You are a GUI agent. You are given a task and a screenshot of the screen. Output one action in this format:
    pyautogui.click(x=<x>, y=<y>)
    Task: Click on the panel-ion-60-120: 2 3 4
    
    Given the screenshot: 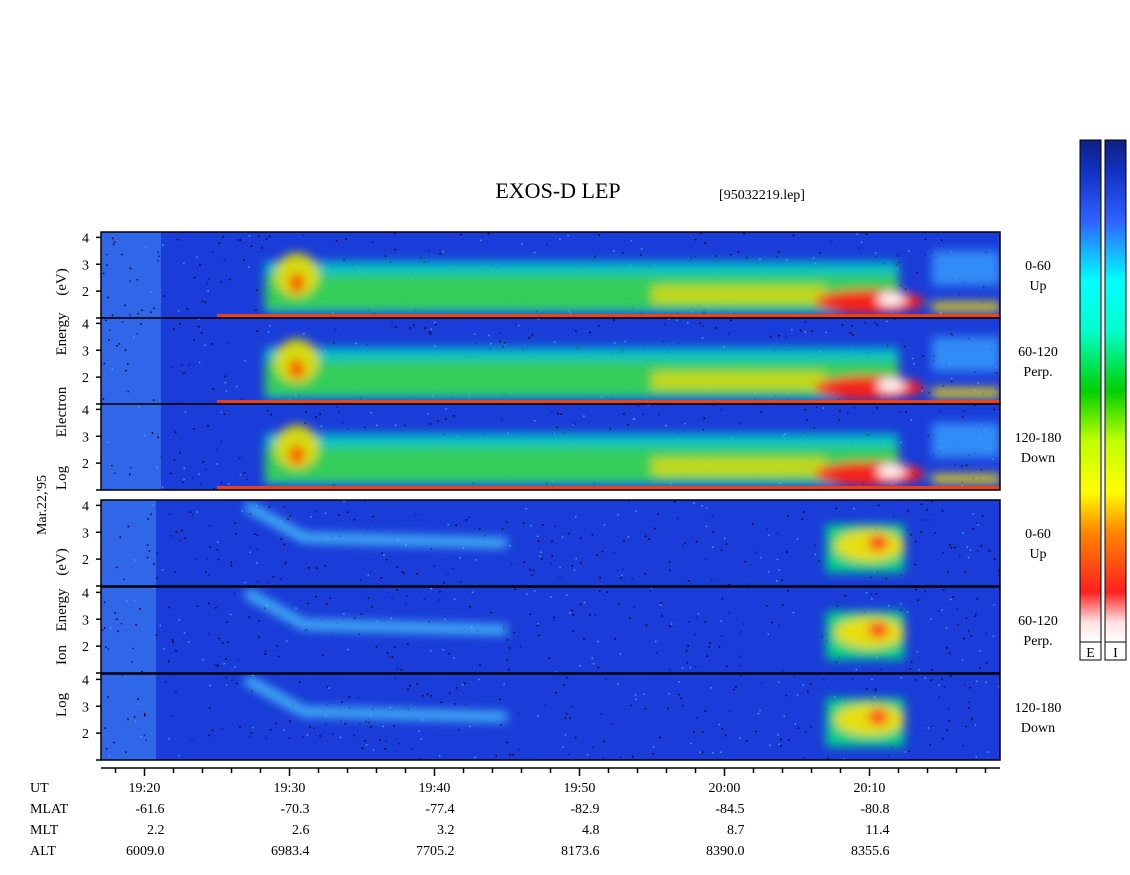 What is the action you would take?
    pyautogui.click(x=541, y=630)
    